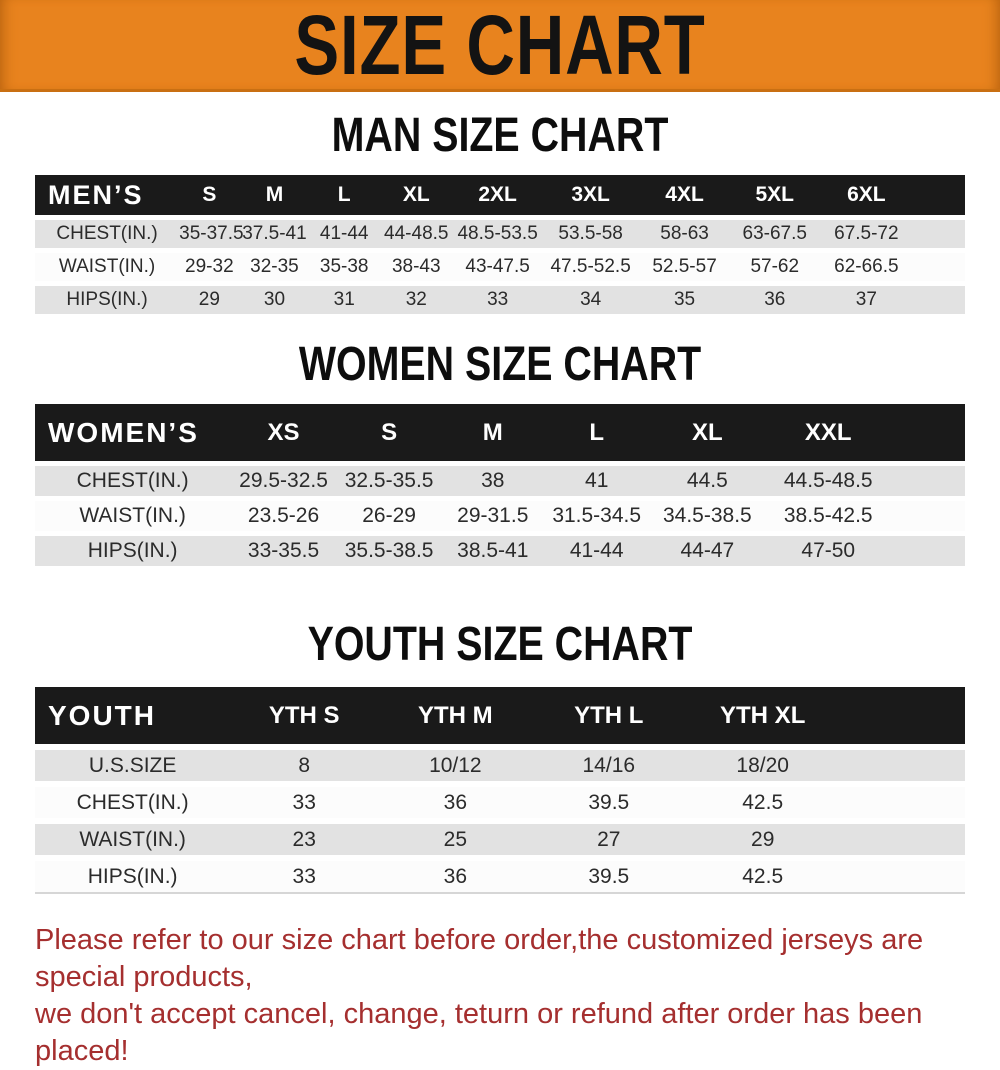  What do you see at coordinates (866, 300) in the screenshot?
I see `size-value-cell: 37` at bounding box center [866, 300].